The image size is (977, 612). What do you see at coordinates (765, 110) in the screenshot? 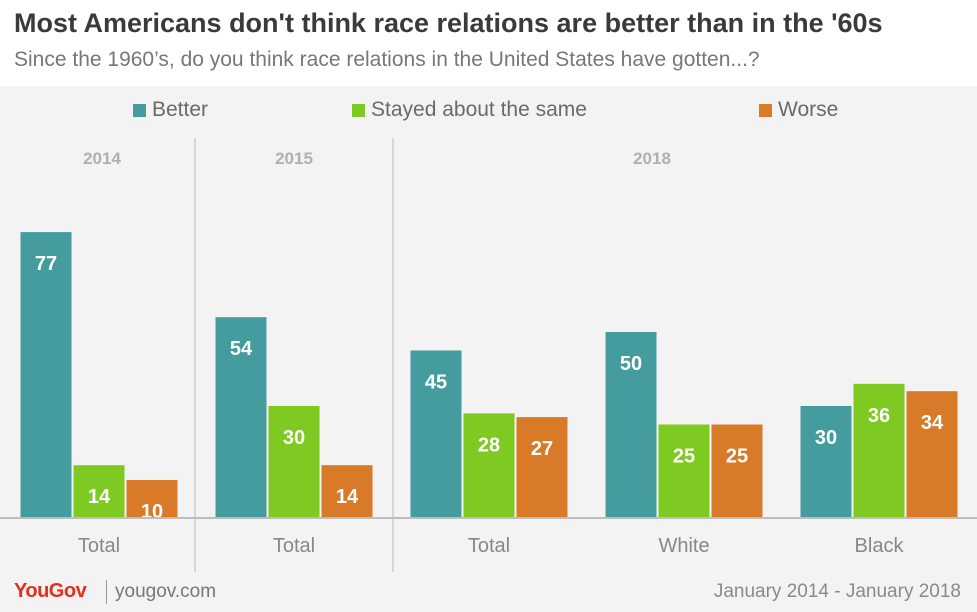
I see `legend-swatch-worse` at bounding box center [765, 110].